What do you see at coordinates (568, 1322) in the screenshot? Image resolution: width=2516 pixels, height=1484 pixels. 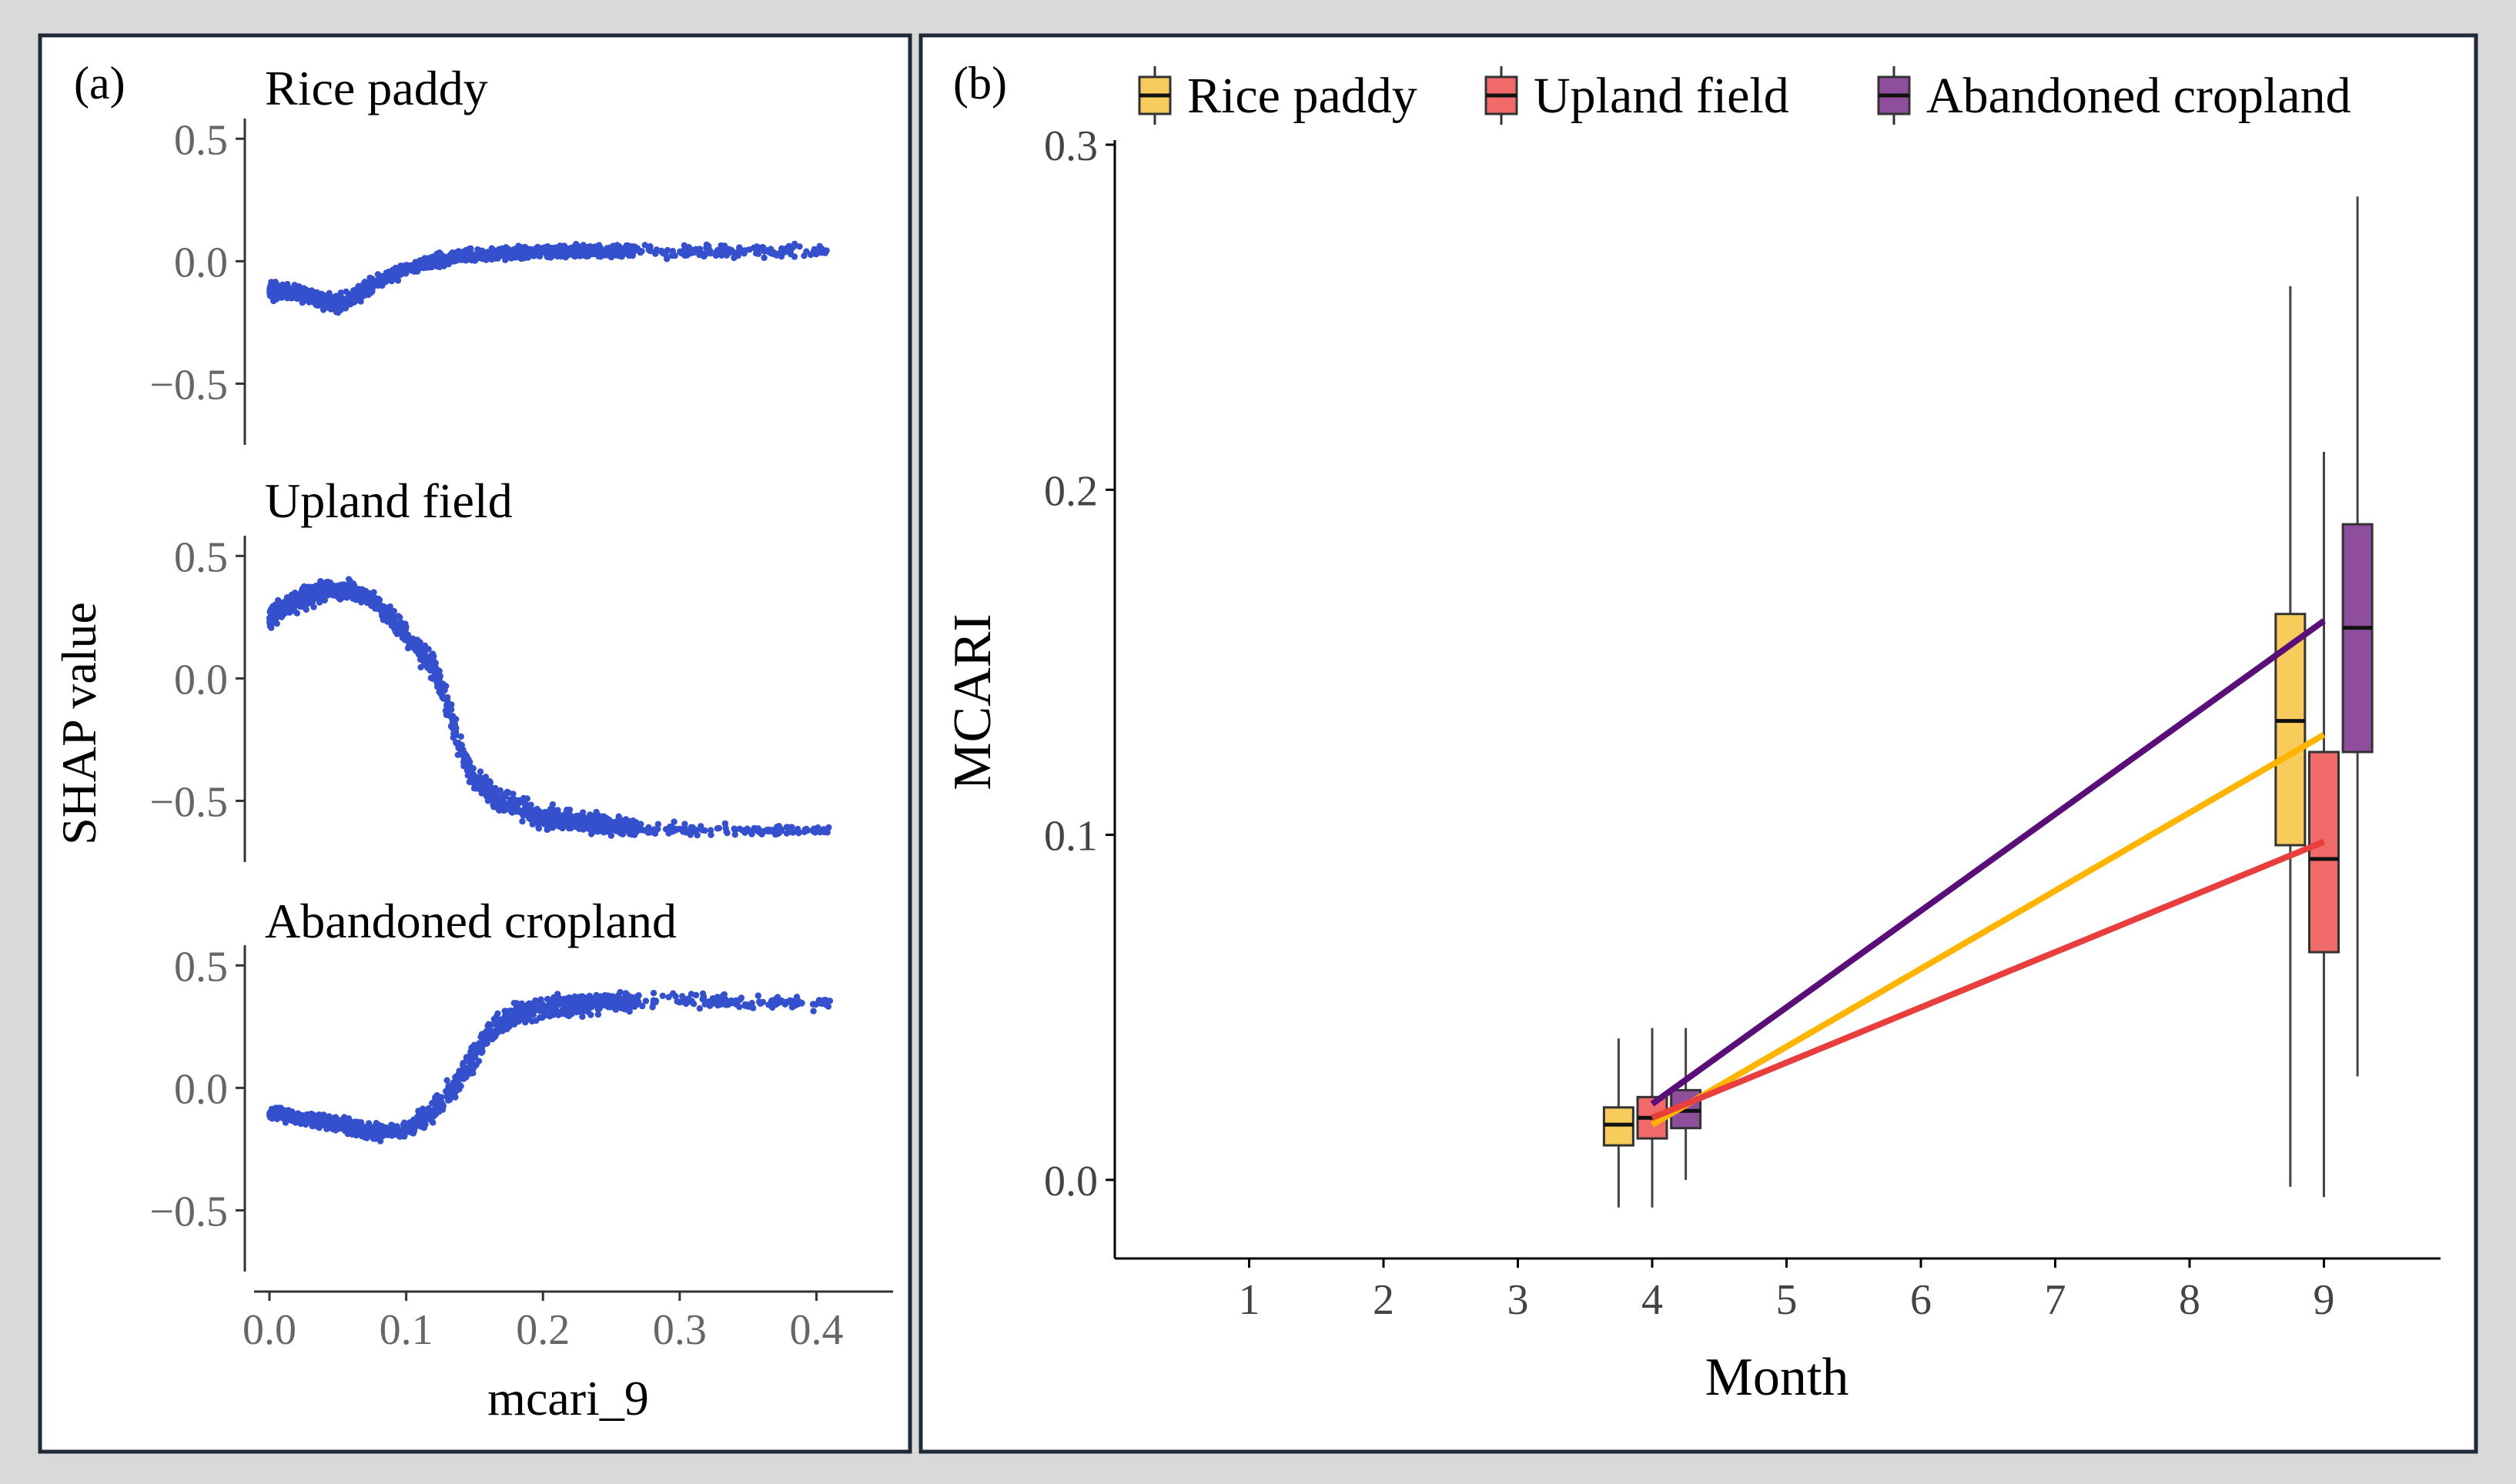 I see `panel-a-x-axis: 0.0 0.1 0.2 0.3 0.4` at bounding box center [568, 1322].